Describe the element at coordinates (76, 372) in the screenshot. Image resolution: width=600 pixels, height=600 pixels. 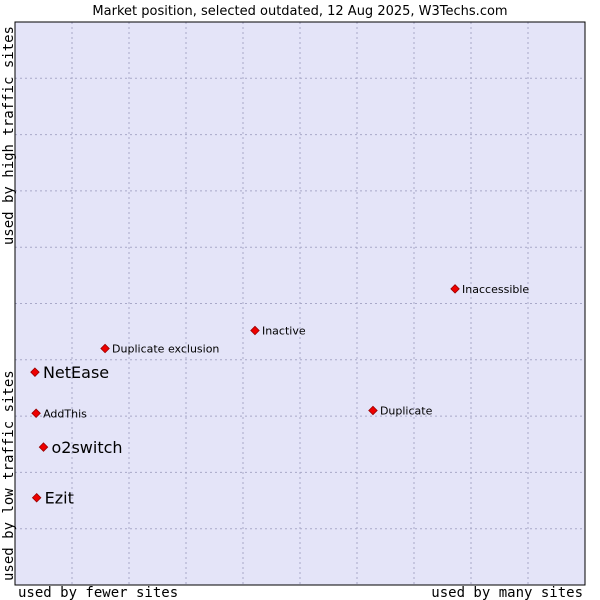
I see `point-label: NetEase` at that location.